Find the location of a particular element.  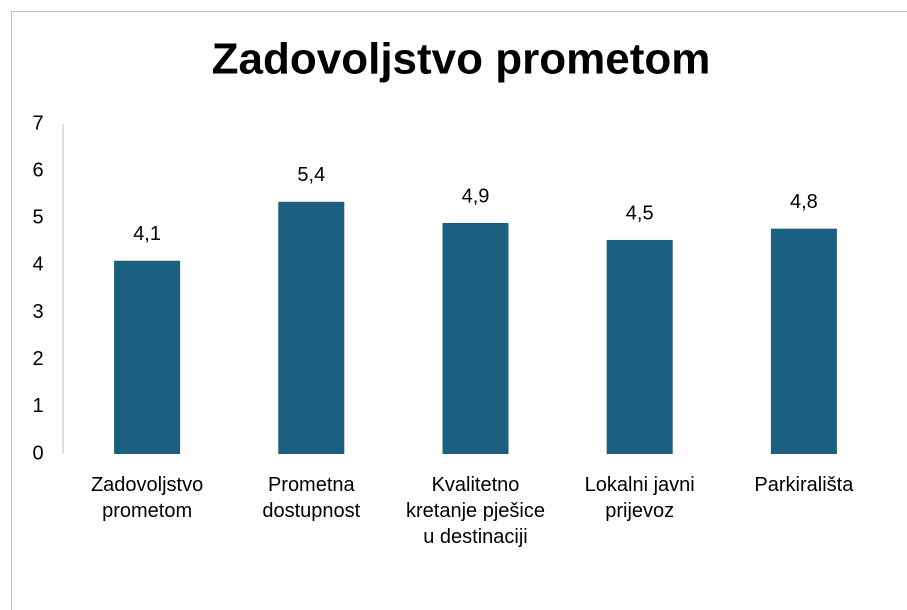

x-tick-label: Prometna dostupnost is located at coordinates (311, 498).